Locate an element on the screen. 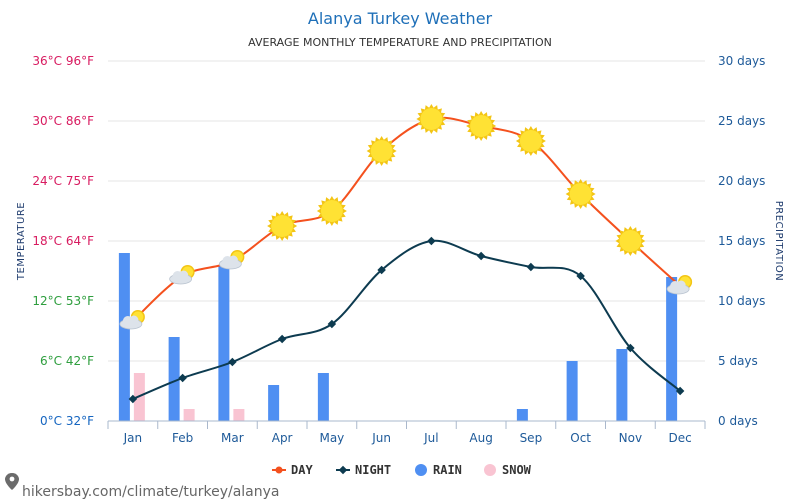 The width and height of the screenshot is (800, 500). right-tick-label: 25 days is located at coordinates (741, 121).